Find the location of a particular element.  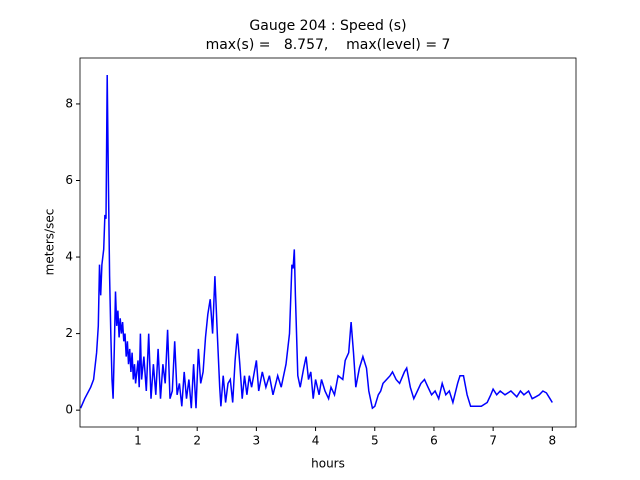

y-tick-label: 8 is located at coordinates (69, 103).